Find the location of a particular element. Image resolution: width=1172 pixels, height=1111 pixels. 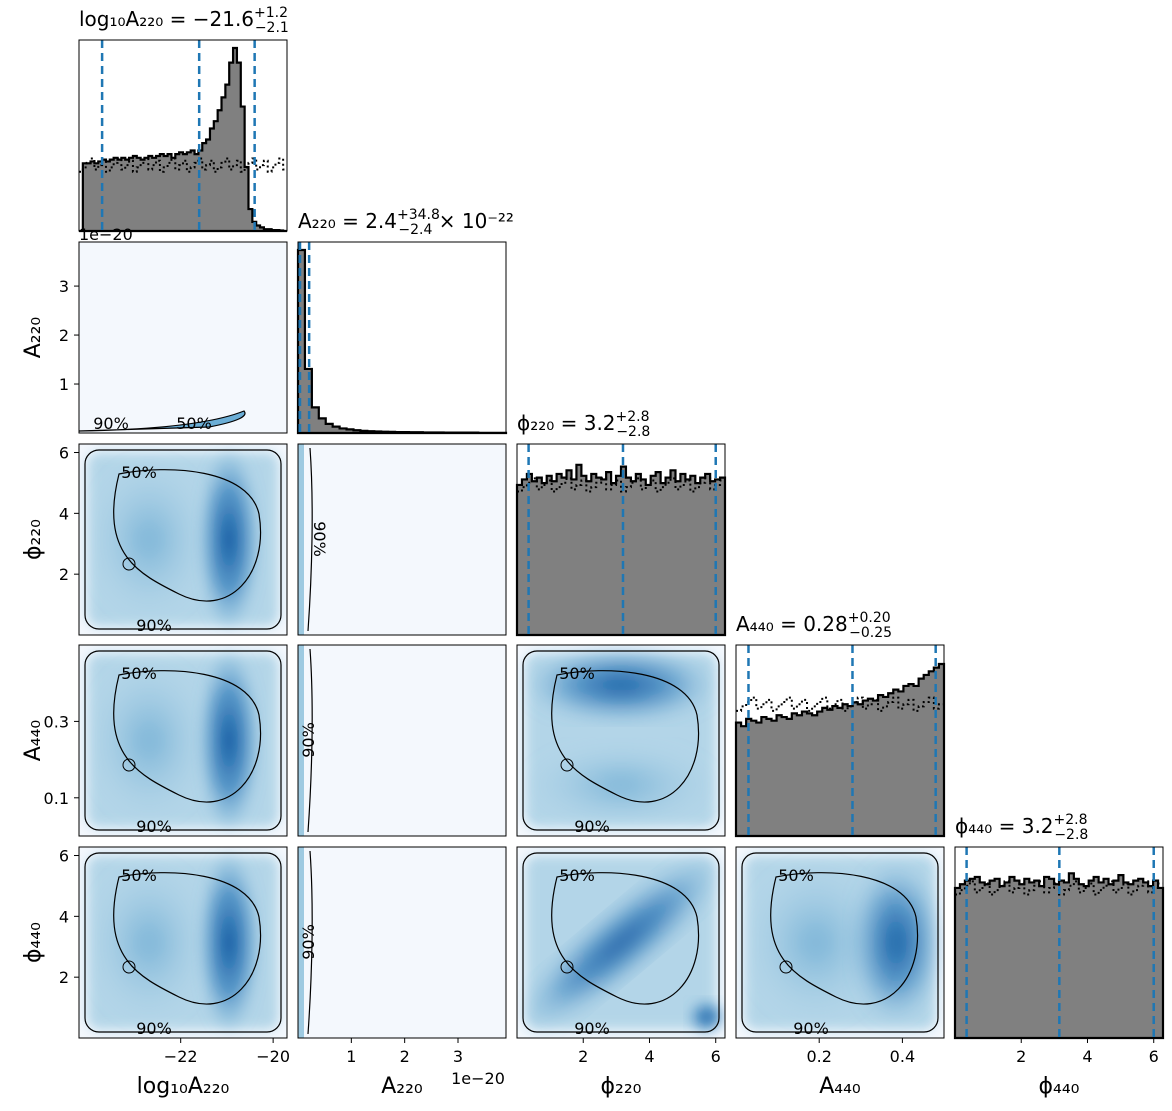

y-tick-label: 4 is located at coordinates (64, 916).